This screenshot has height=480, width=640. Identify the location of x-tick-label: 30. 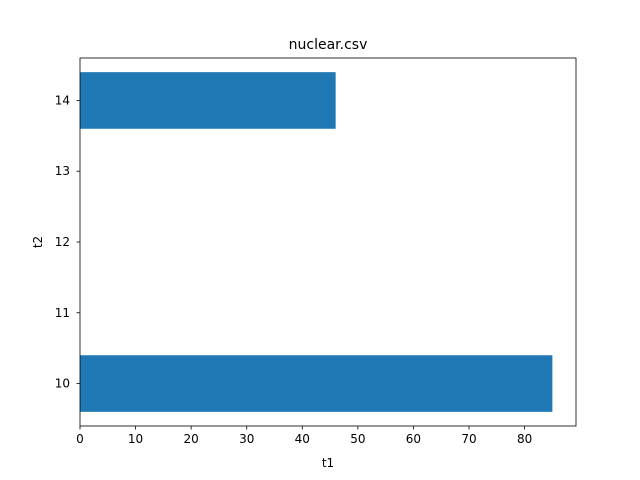
(246, 439).